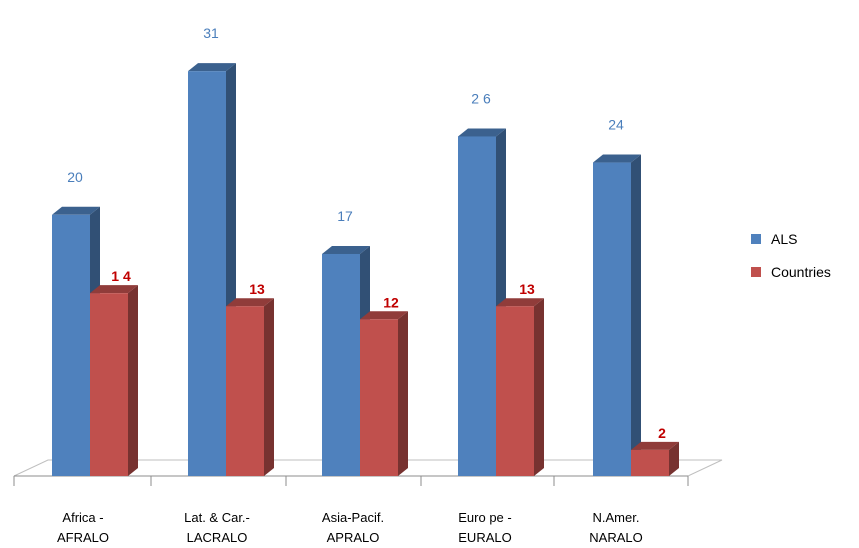 The width and height of the screenshot is (859, 548). What do you see at coordinates (527, 289) in the screenshot?
I see `data-label-countries-4: 13` at bounding box center [527, 289].